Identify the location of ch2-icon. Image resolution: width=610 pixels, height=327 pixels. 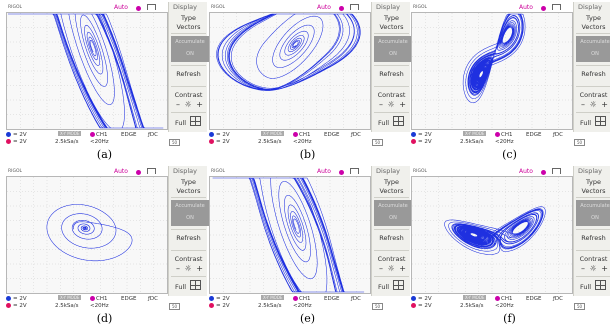
(211, 305).